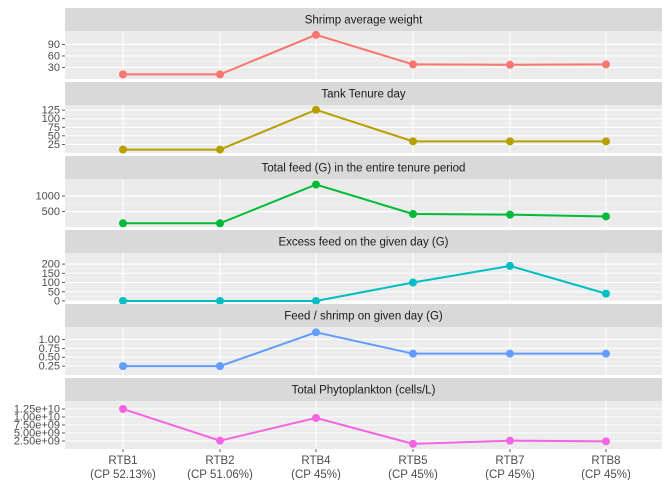 The height and width of the screenshot is (485, 672). What do you see at coordinates (51, 212) in the screenshot?
I see `y-tick-label: 500` at bounding box center [51, 212].